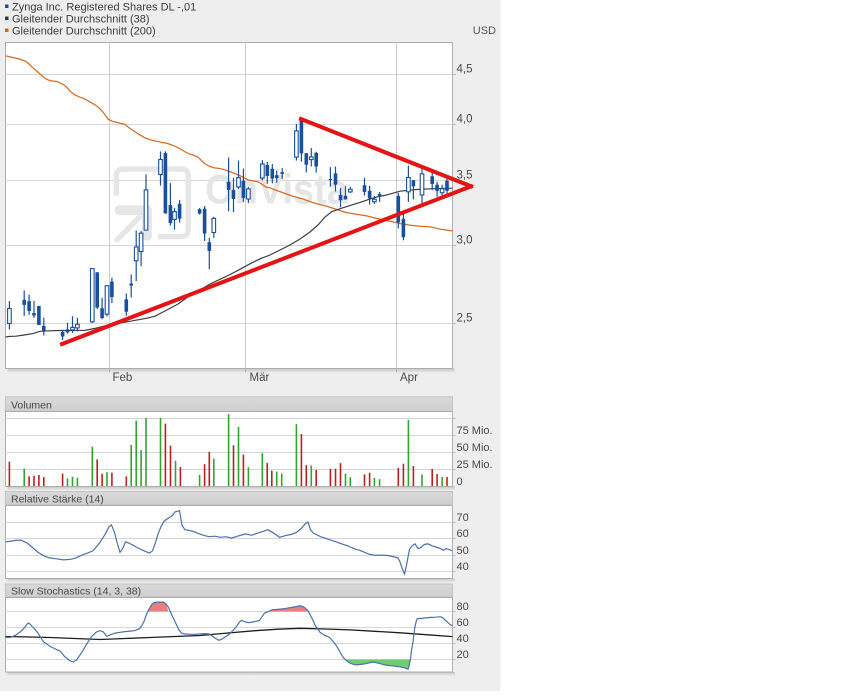 The height and width of the screenshot is (696, 850). I want to click on svg-text: USD, so click(484, 31).